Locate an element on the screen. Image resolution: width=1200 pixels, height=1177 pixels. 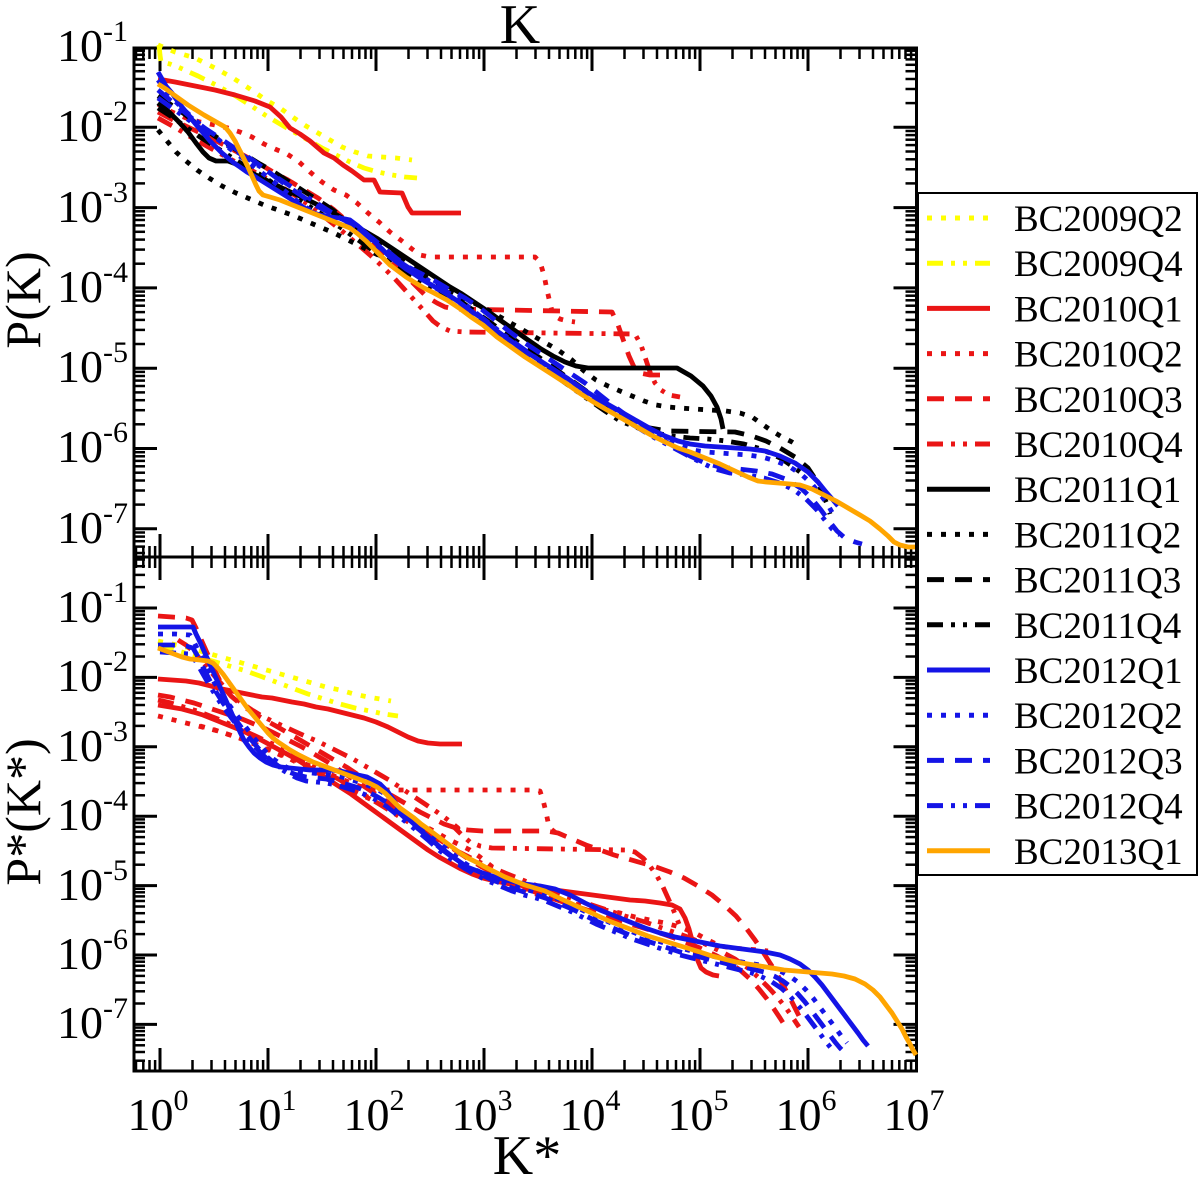
svg-text: BC2011Q1 is located at coordinates (1097, 490).